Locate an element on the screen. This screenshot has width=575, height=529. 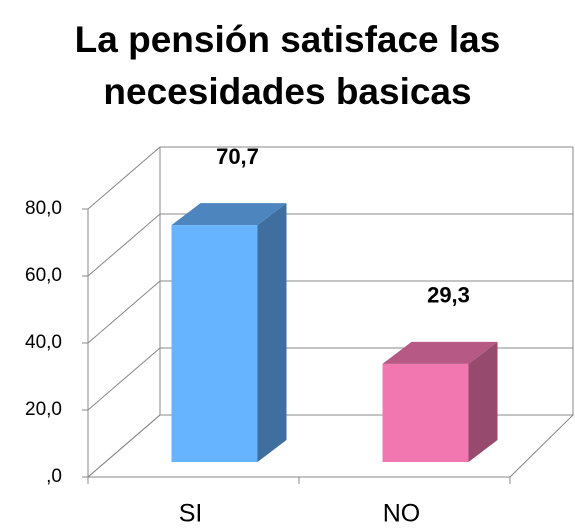
y-tick-label: 60,0 is located at coordinates (43, 275).